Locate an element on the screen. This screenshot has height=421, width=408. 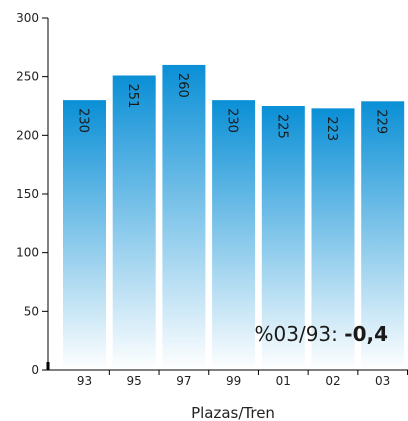
y-tick-label: 250 is located at coordinates (27, 77).